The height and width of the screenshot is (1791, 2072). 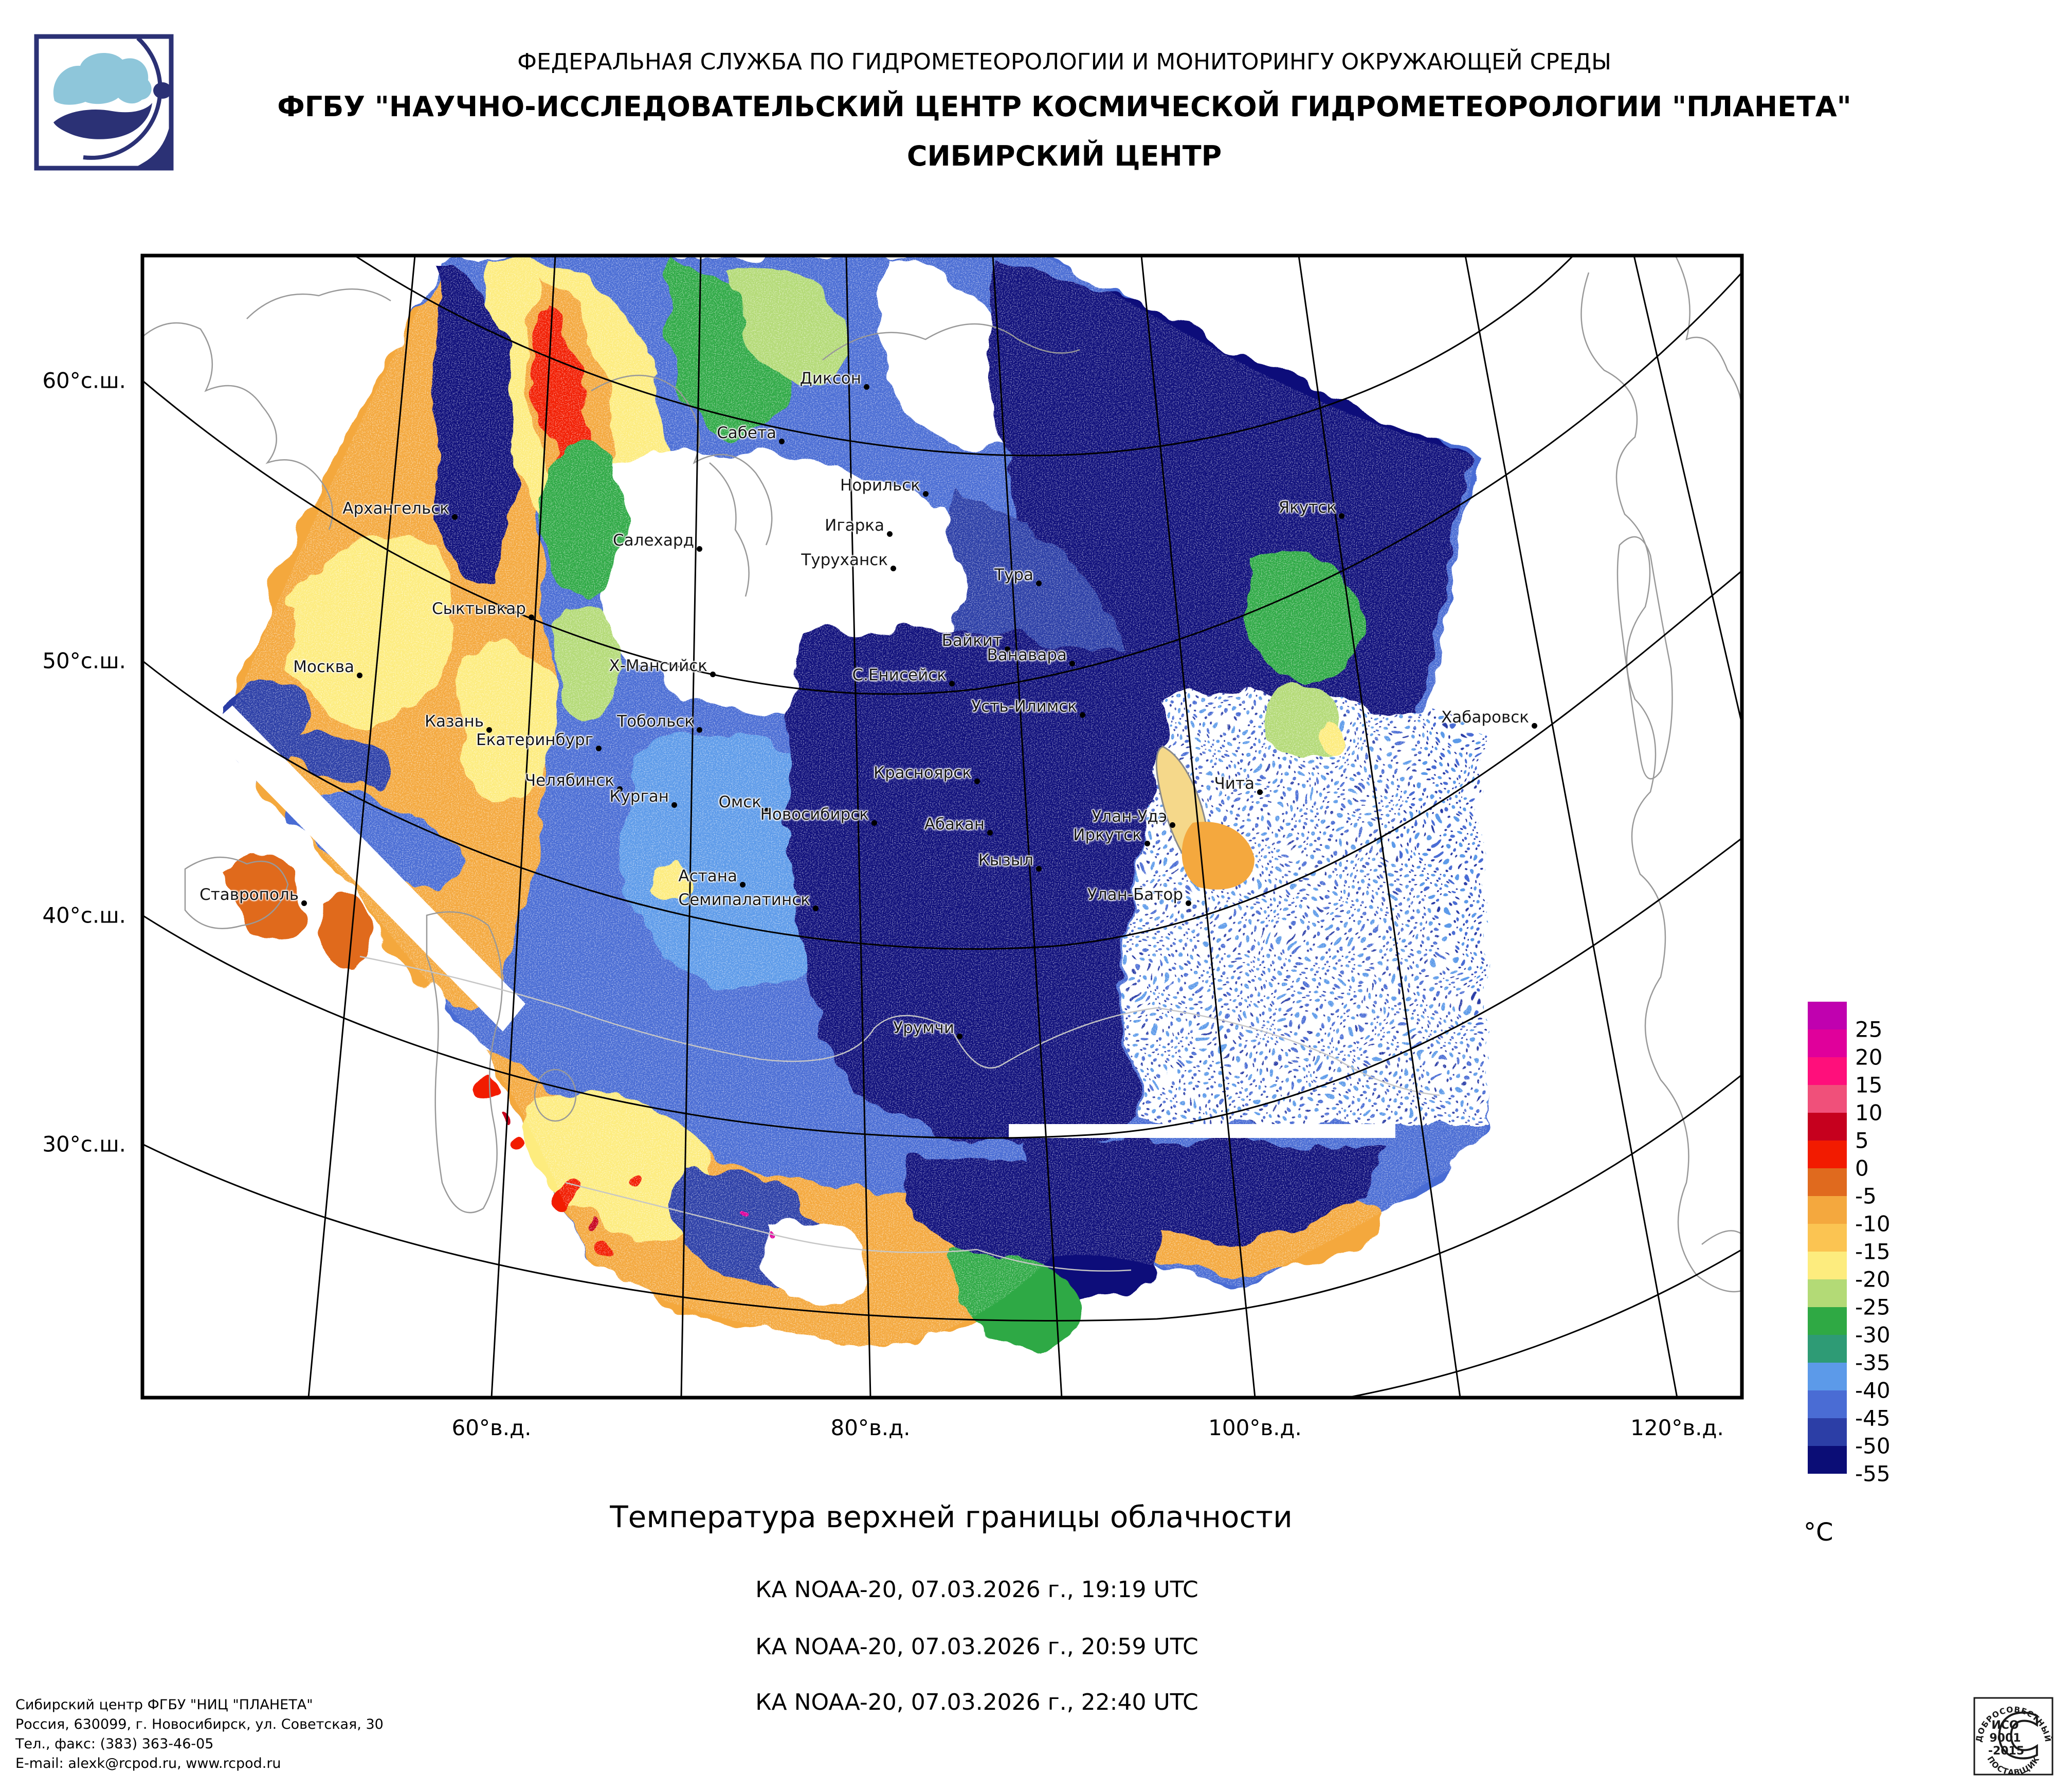 I want to click on header-siberian-line: СИБИРСКИЙ ЦЕНТР, so click(x=1064, y=156).